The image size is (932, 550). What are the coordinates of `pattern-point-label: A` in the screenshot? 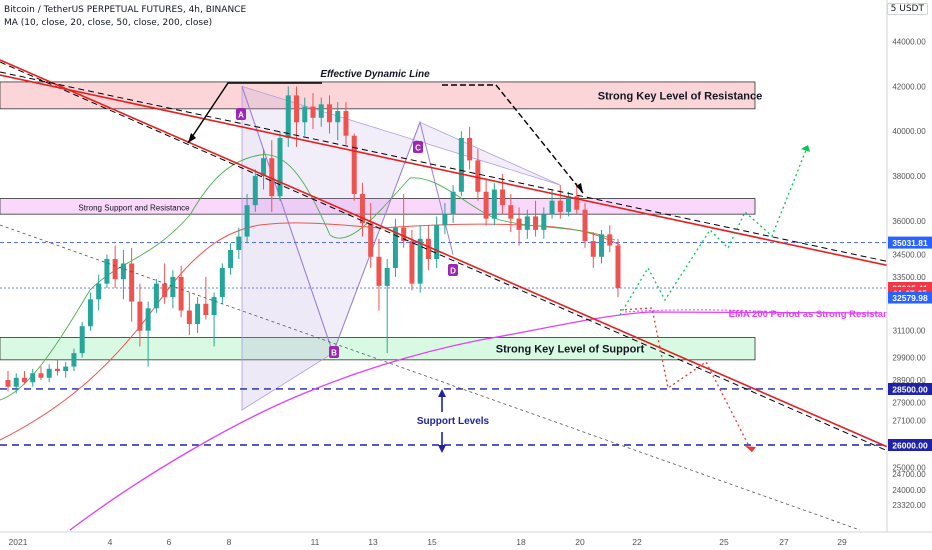 It's located at (241, 115).